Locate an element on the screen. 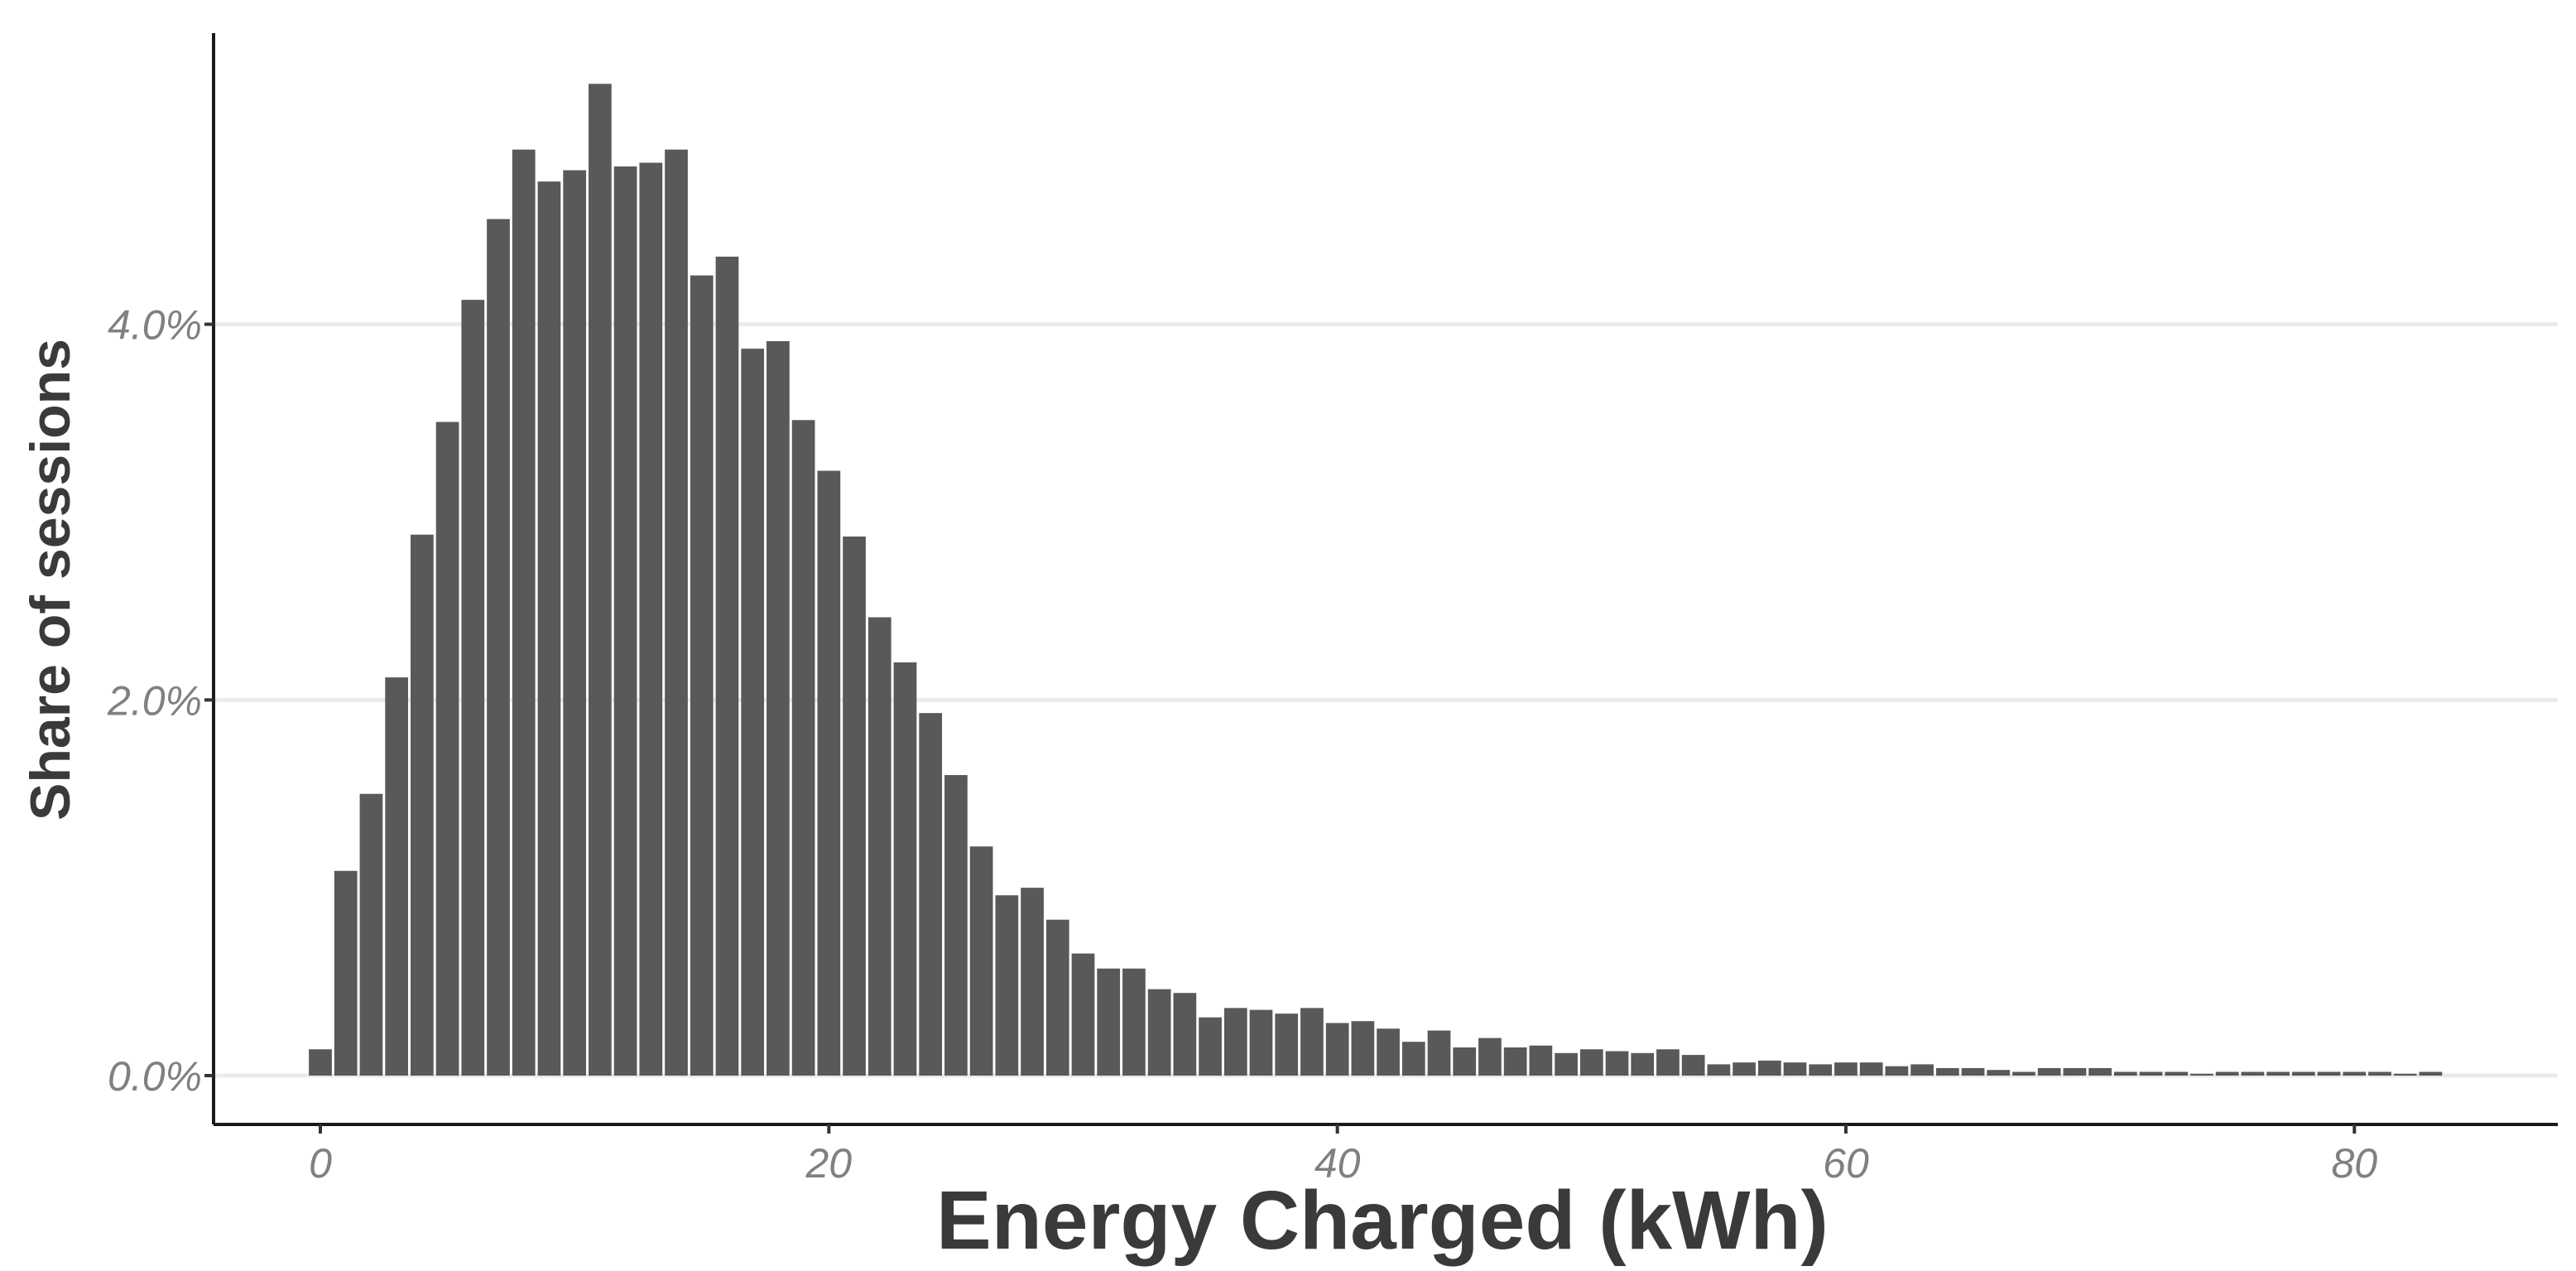 Image resolution: width=2576 pixels, height=1271 pixels. y-tick-label: 0.0% is located at coordinates (155, 1076).